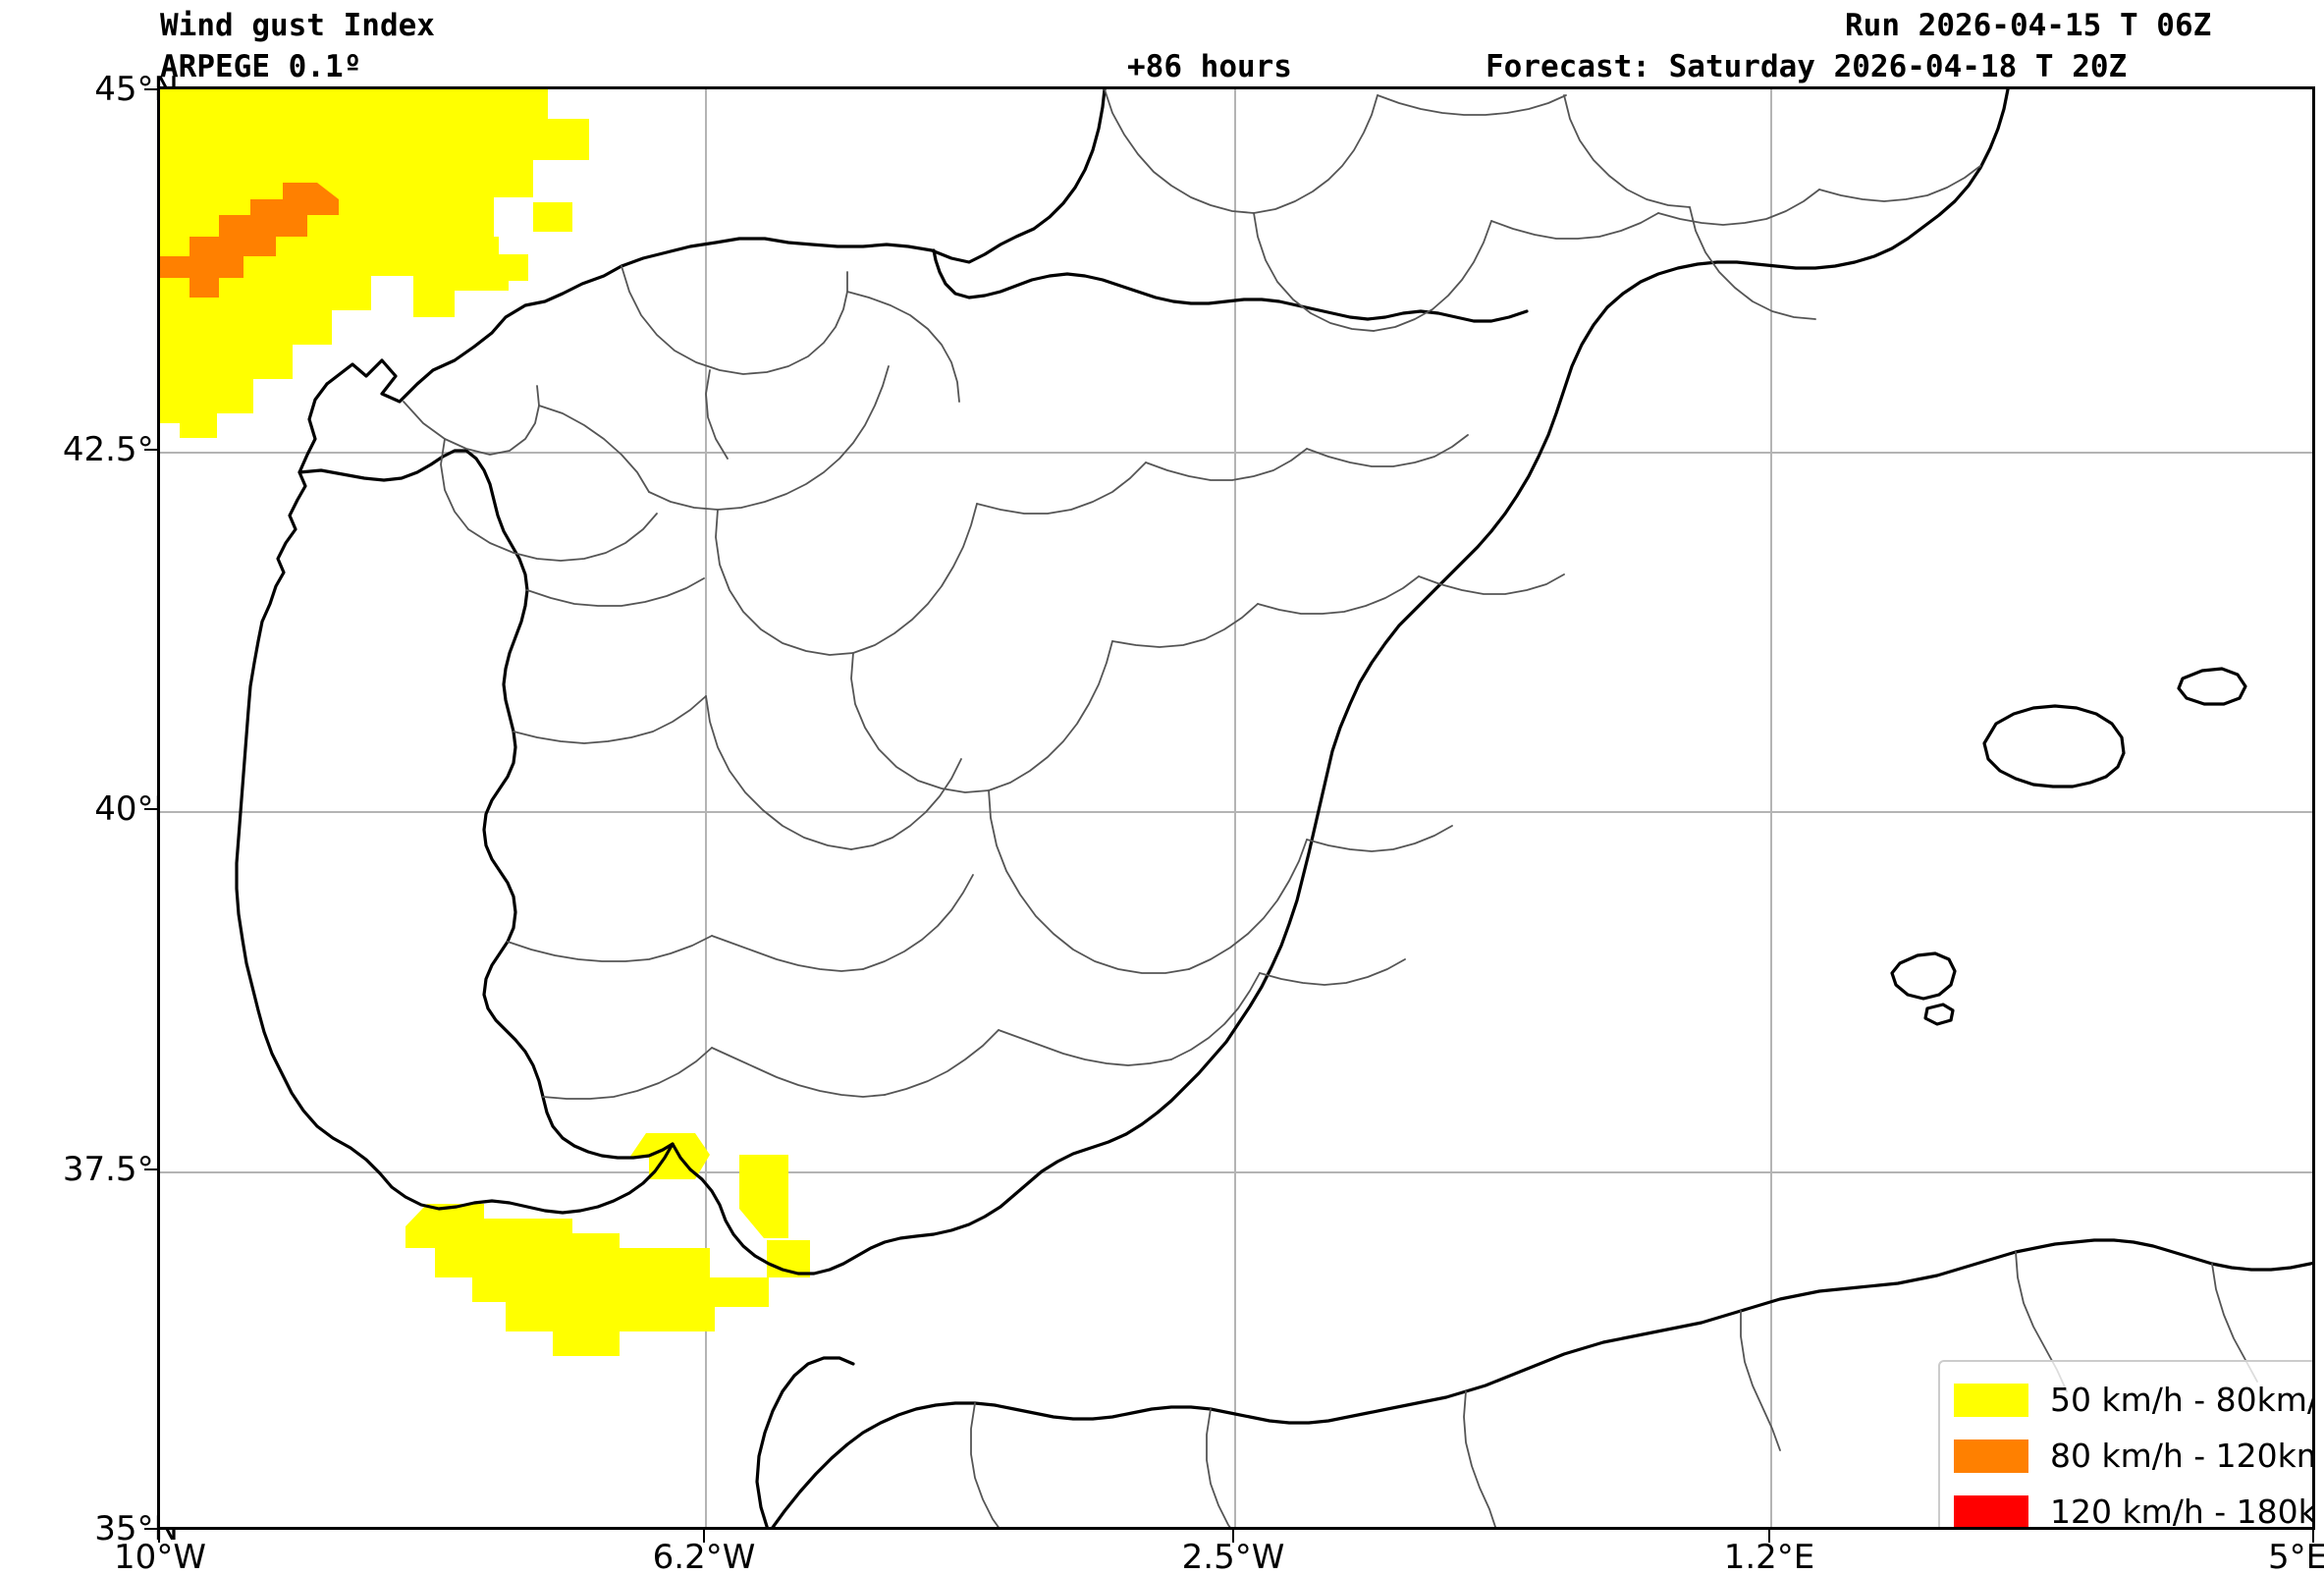 Image resolution: width=2324 pixels, height=1575 pixels. Describe the element at coordinates (261, 66) in the screenshot. I see `model-label: ARPEGE 0.1º` at that location.